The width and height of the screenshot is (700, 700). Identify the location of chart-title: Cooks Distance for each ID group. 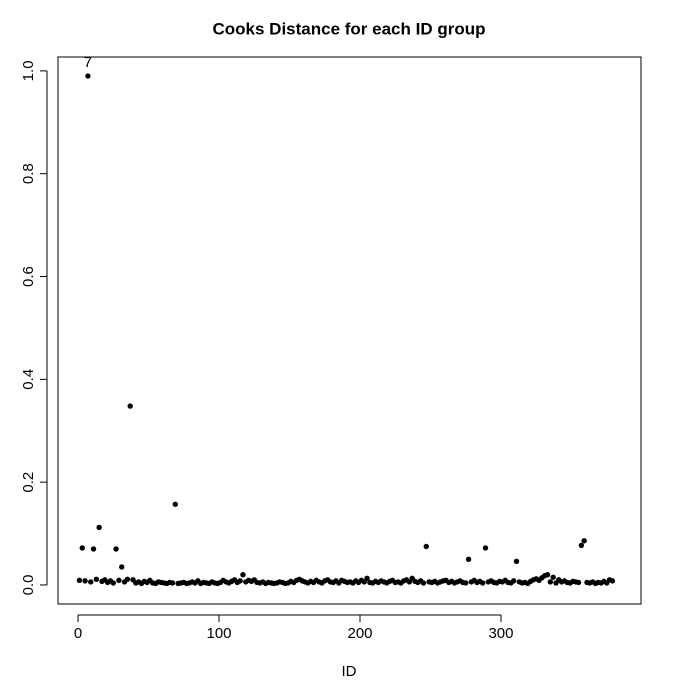
(349, 28).